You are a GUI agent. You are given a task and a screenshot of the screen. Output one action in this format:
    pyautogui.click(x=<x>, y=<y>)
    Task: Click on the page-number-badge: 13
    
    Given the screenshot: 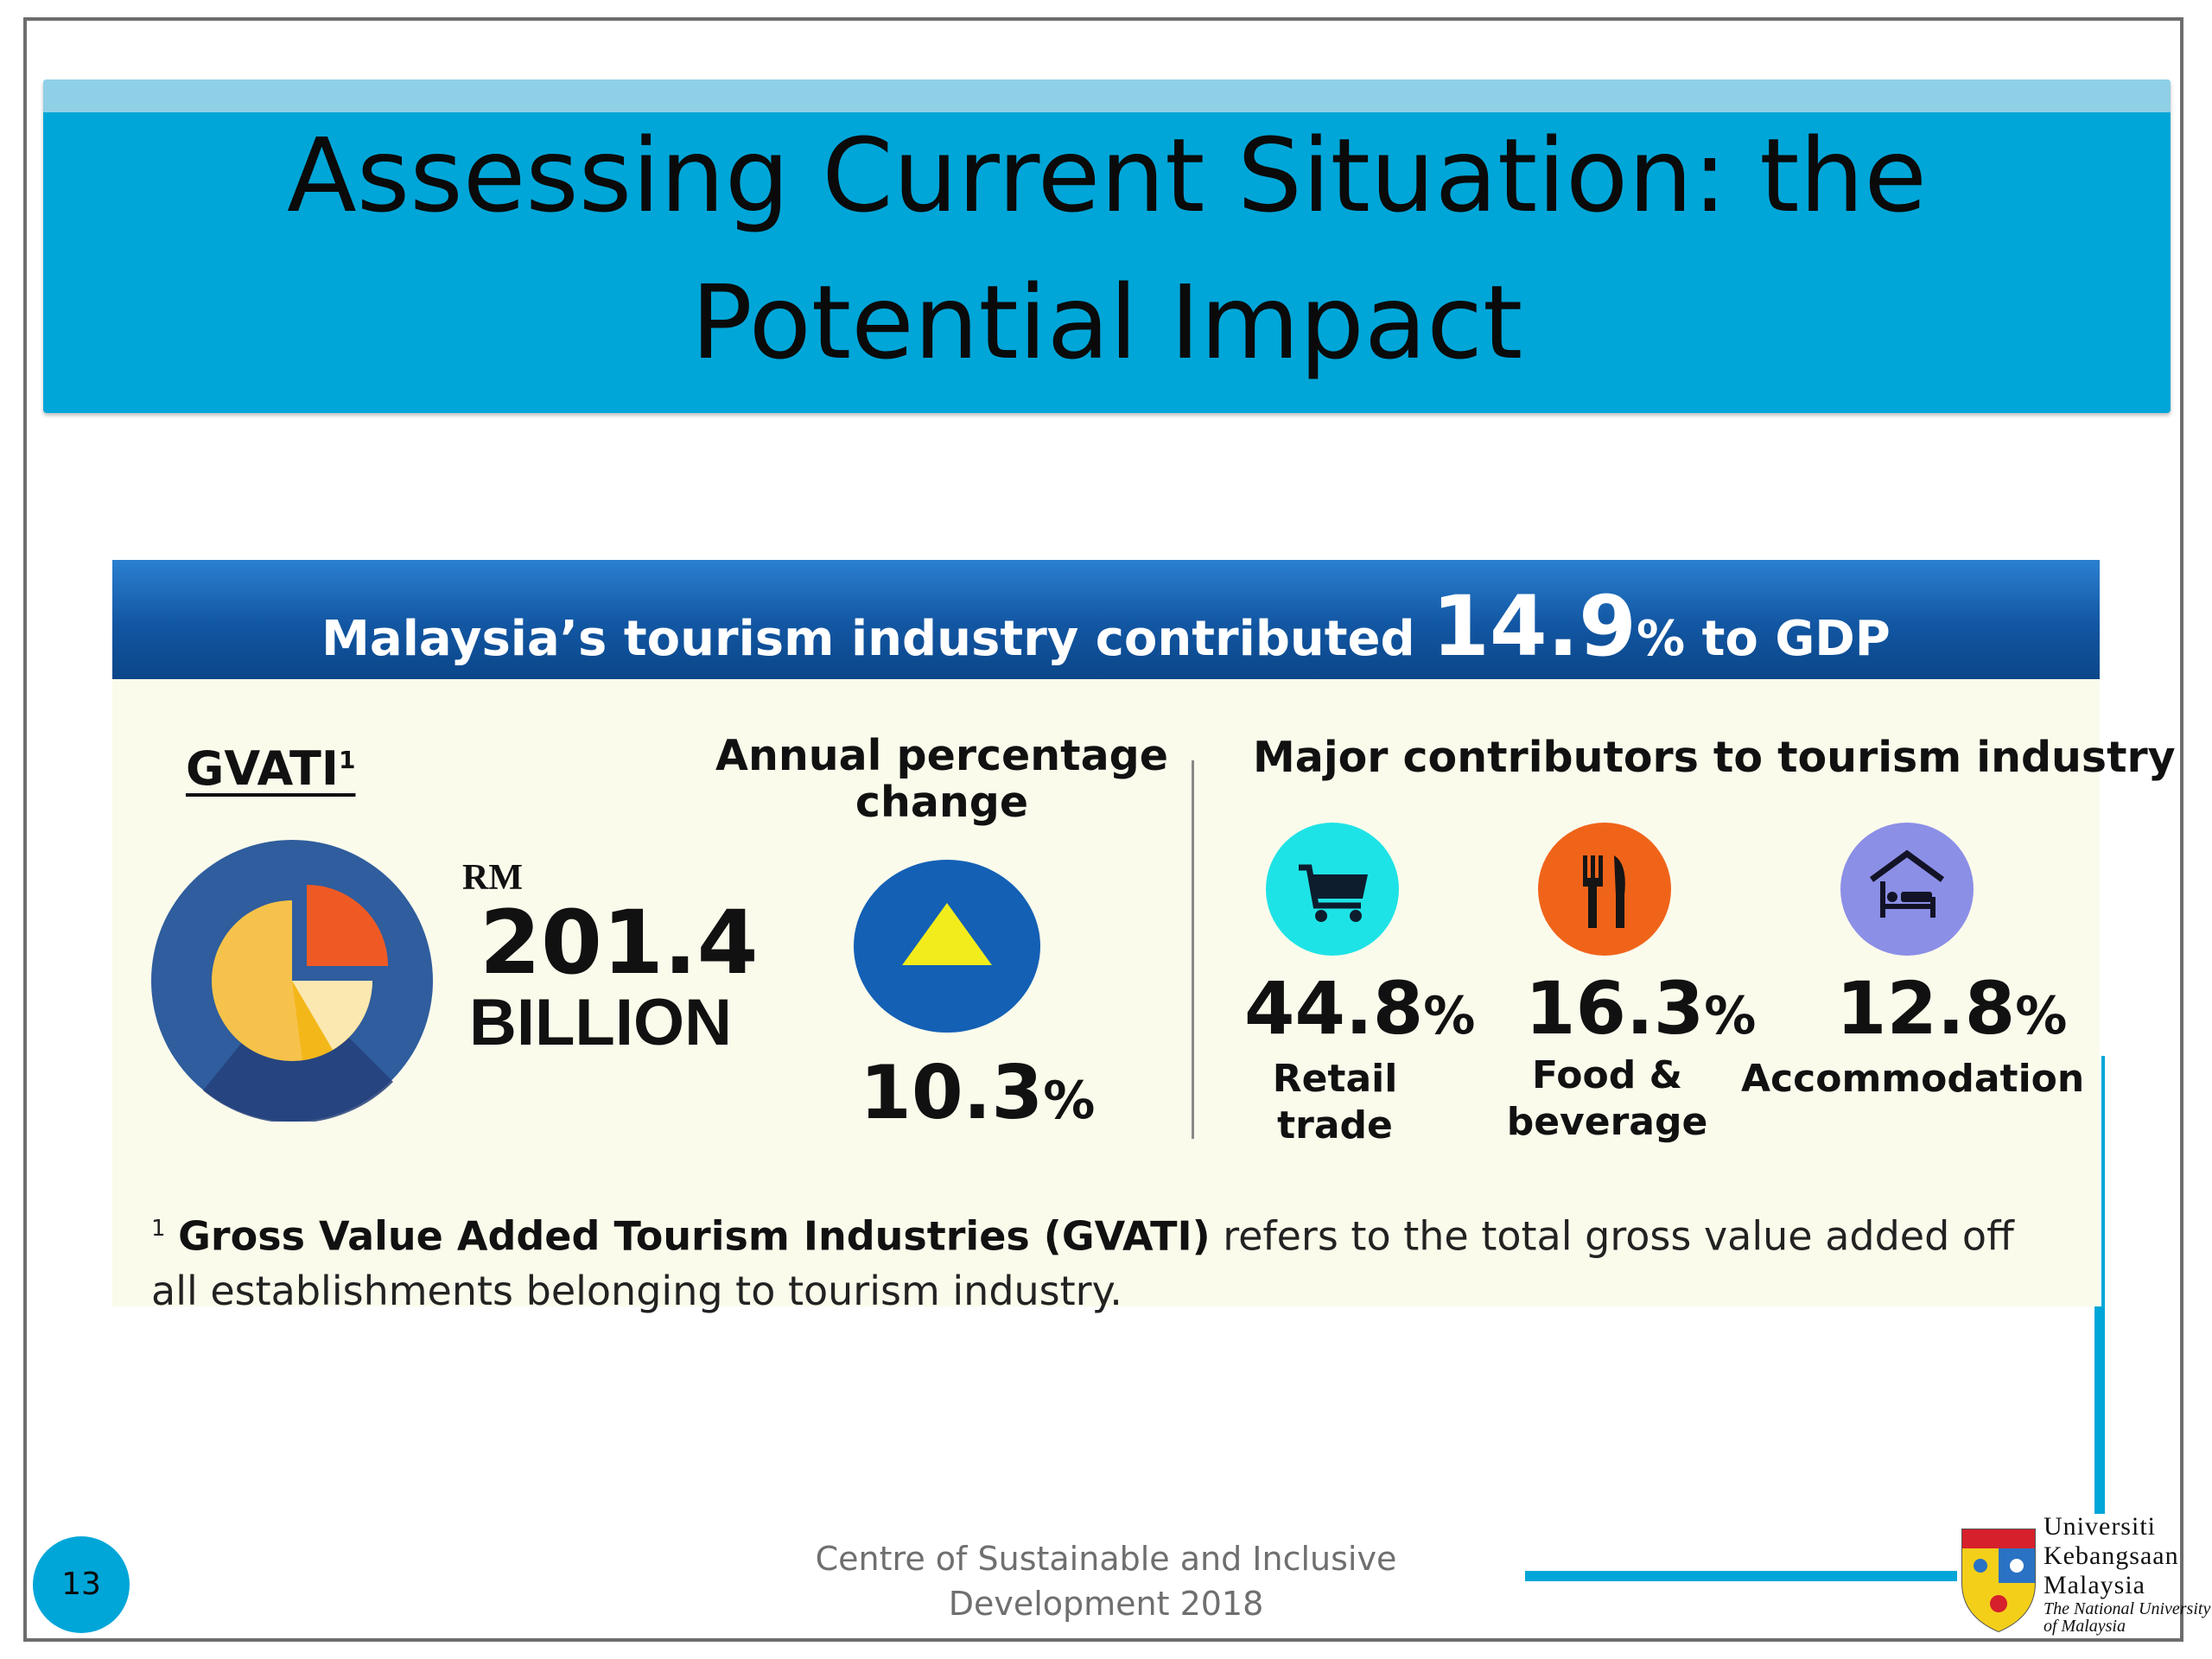 What is the action you would take?
    pyautogui.click(x=81, y=1584)
    